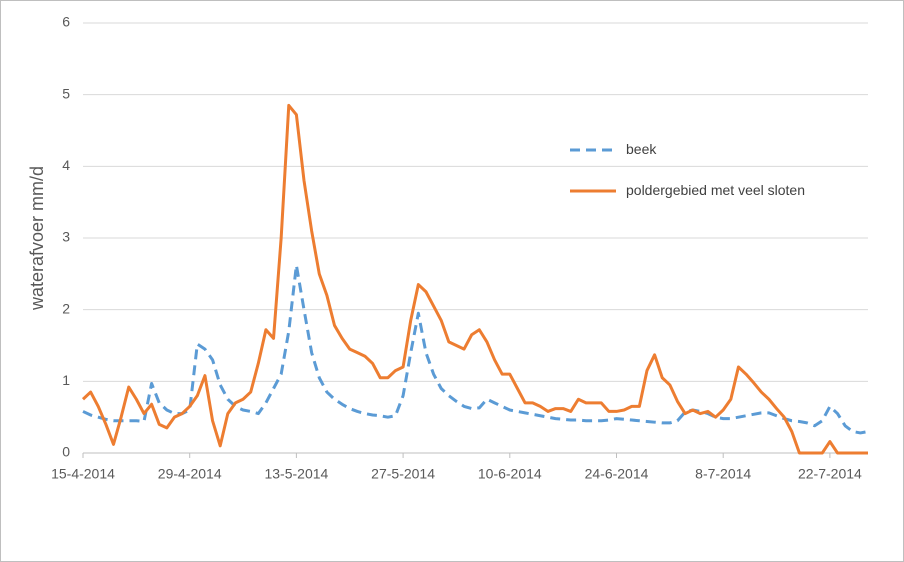 Image resolution: width=904 pixels, height=562 pixels. Describe the element at coordinates (641, 149) in the screenshot. I see `legend-label: beek` at that location.